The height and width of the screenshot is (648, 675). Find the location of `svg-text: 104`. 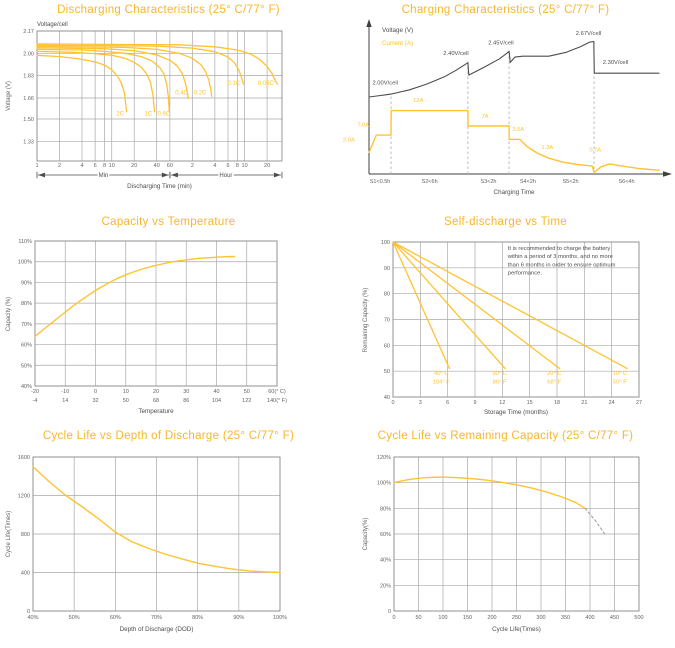

svg-text: 104 is located at coordinates (216, 401).